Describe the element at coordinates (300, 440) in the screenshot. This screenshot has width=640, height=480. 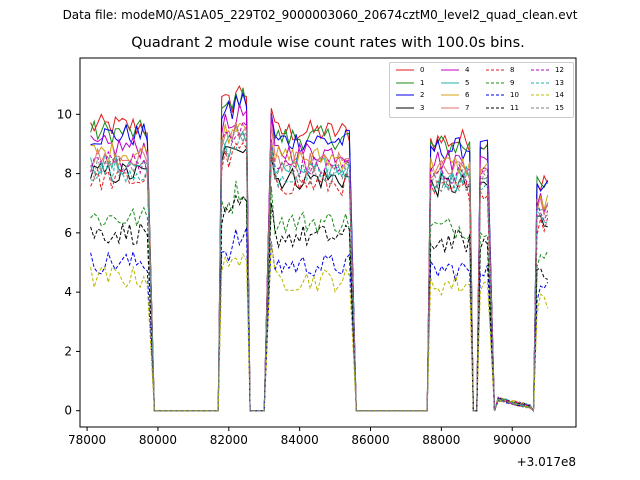
I see `x-tick-label: 84000` at that location.